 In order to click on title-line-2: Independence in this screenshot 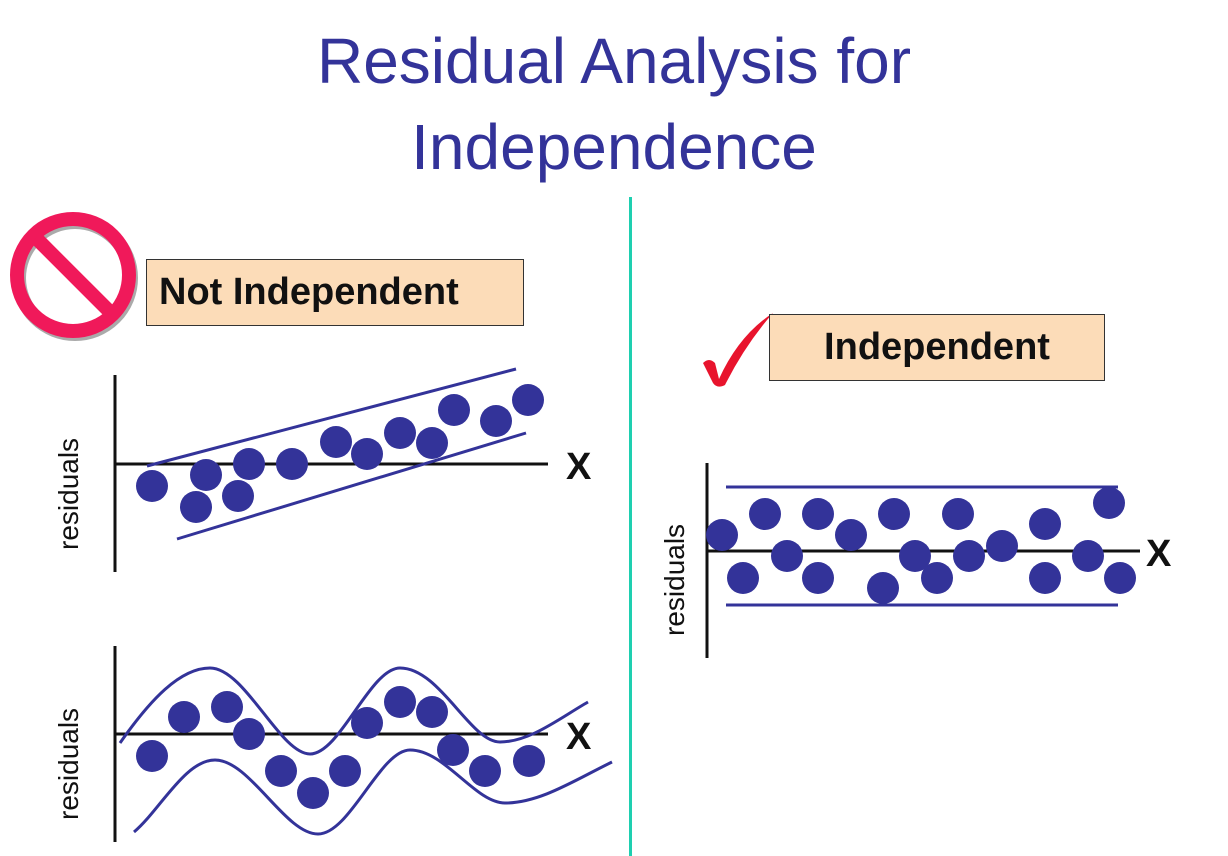, I will do `click(614, 147)`.